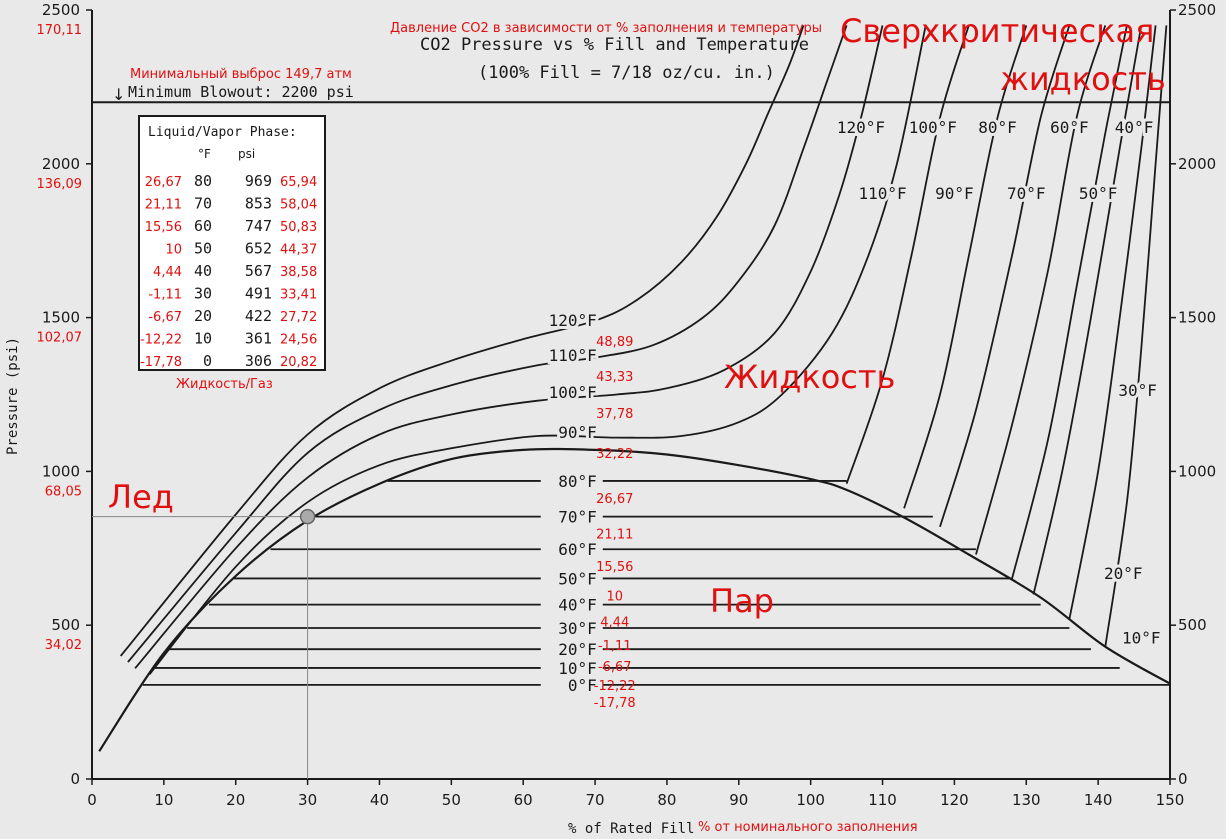 Image resolution: width=1226 pixels, height=839 pixels. I want to click on phase-table-cell-psi: 422, so click(258, 316).